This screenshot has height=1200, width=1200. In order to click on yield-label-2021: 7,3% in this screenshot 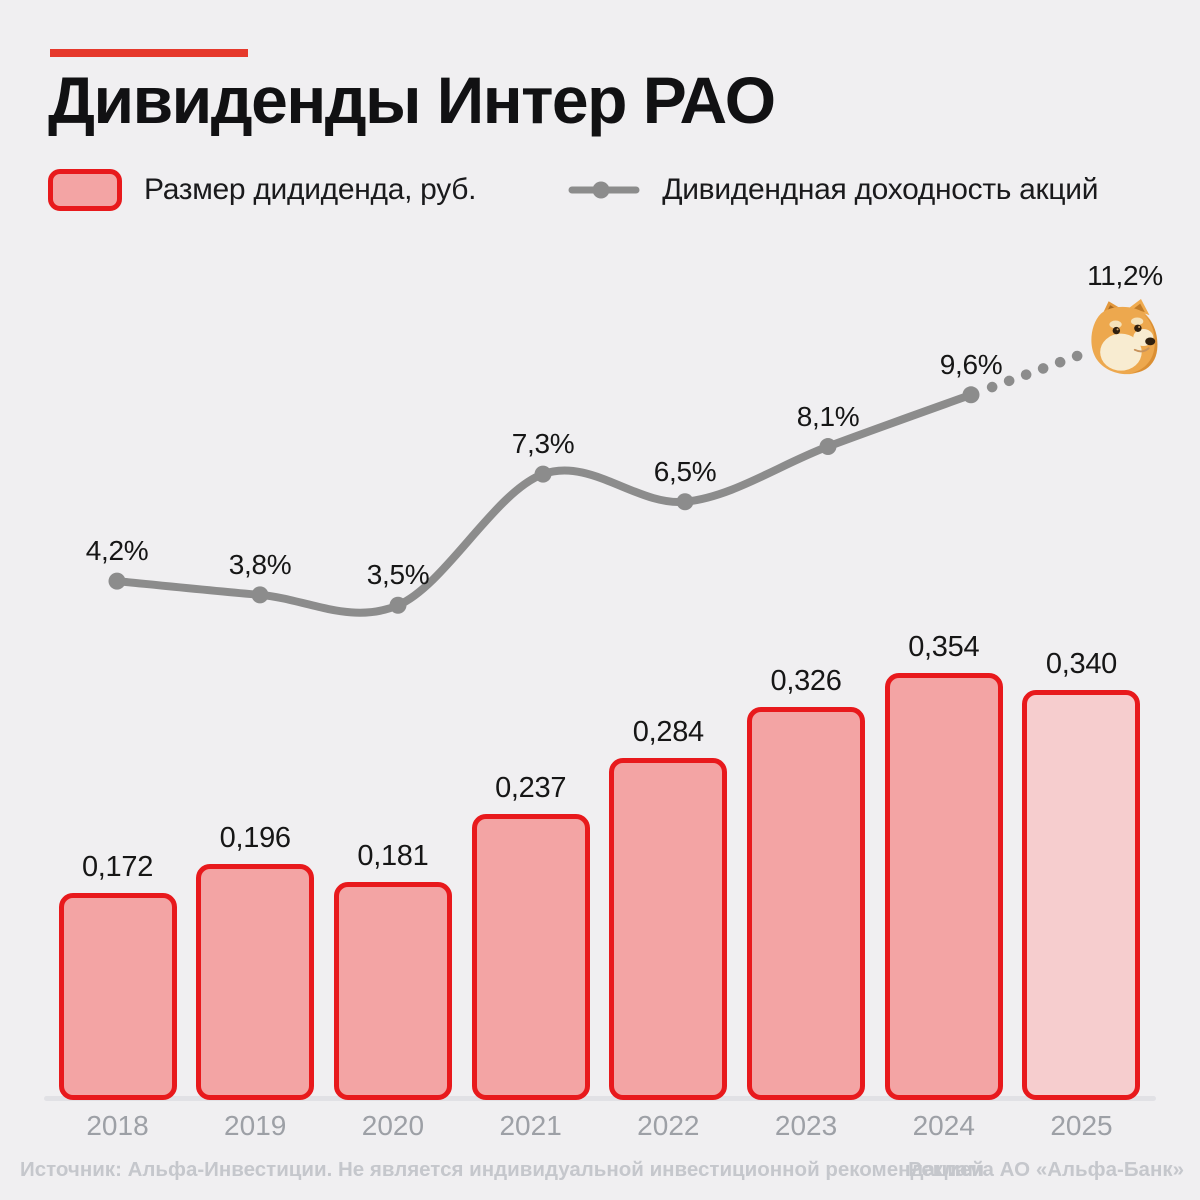, I will do `click(543, 444)`.